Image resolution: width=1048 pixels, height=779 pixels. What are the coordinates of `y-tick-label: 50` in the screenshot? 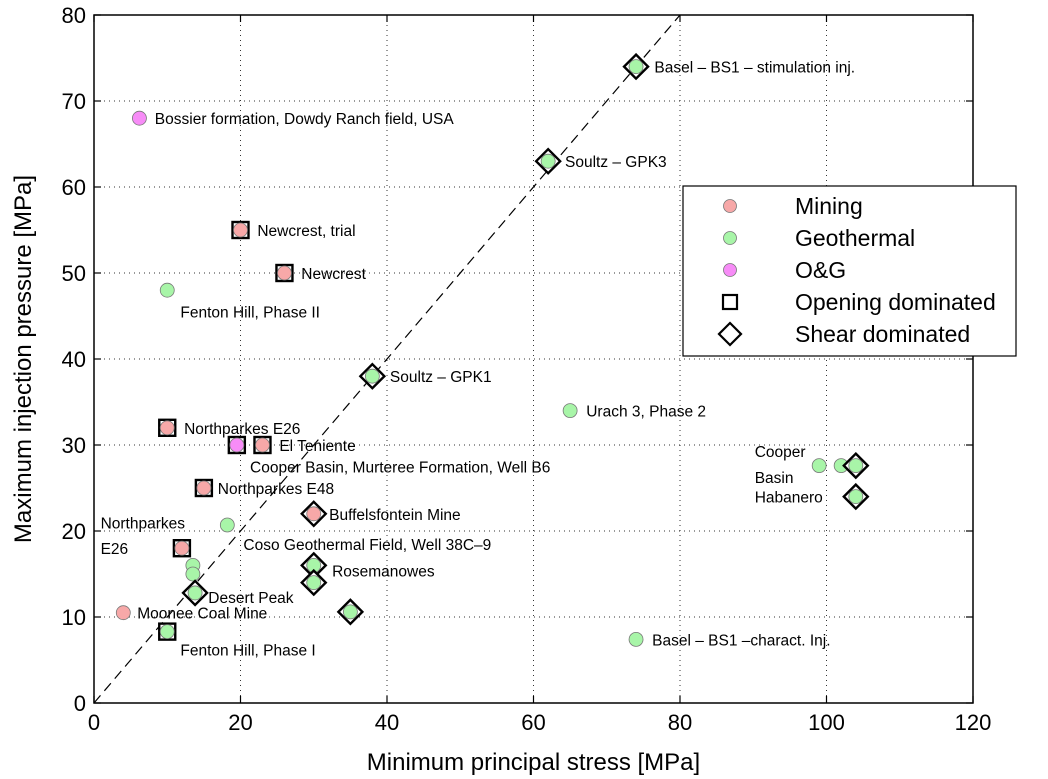 It's located at (74, 273).